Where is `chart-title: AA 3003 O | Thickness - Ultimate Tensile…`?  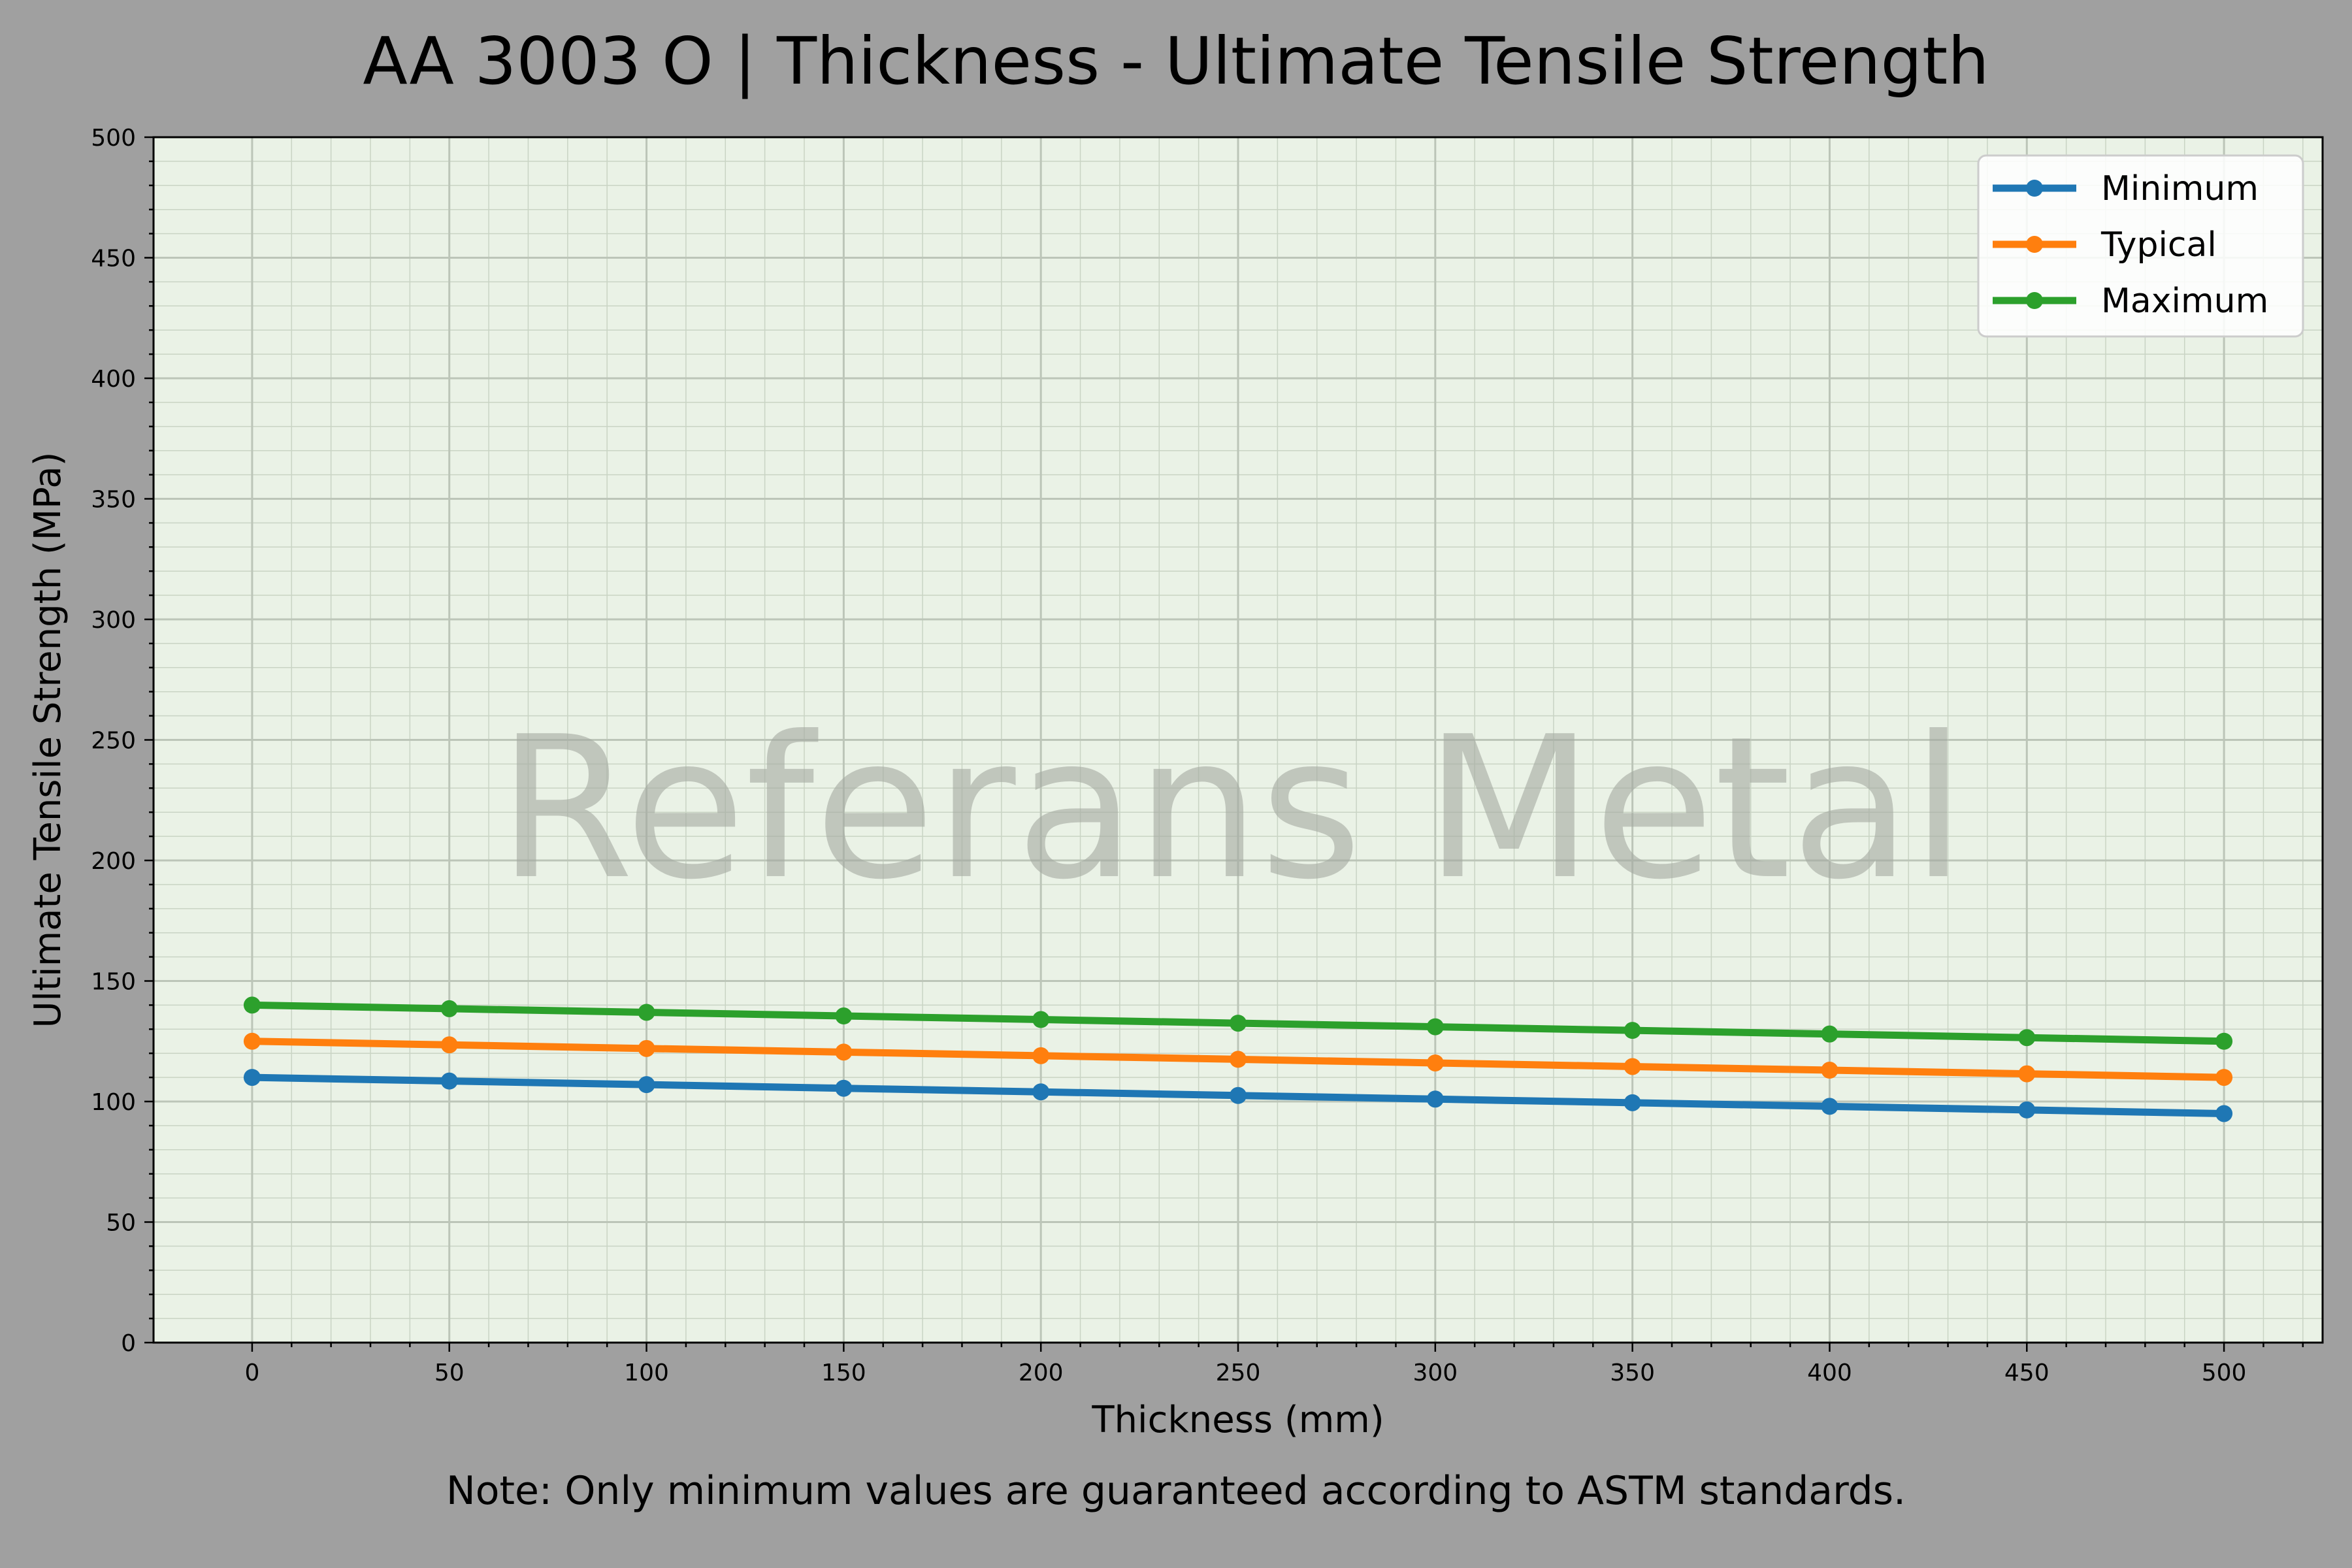 chart-title: AA 3003 O | Thickness - Ultimate Tensile… is located at coordinates (1176, 61).